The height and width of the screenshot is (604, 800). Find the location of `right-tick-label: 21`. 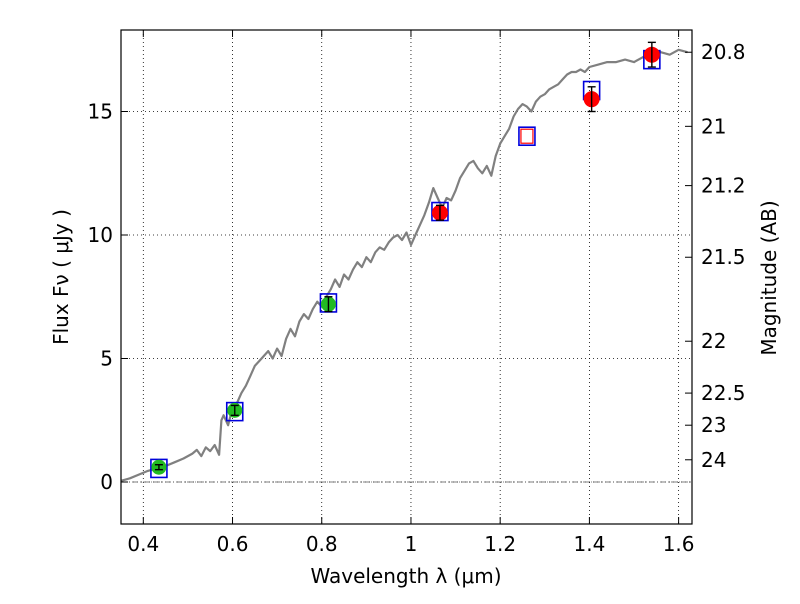

right-tick-label: 21 is located at coordinates (713, 126).